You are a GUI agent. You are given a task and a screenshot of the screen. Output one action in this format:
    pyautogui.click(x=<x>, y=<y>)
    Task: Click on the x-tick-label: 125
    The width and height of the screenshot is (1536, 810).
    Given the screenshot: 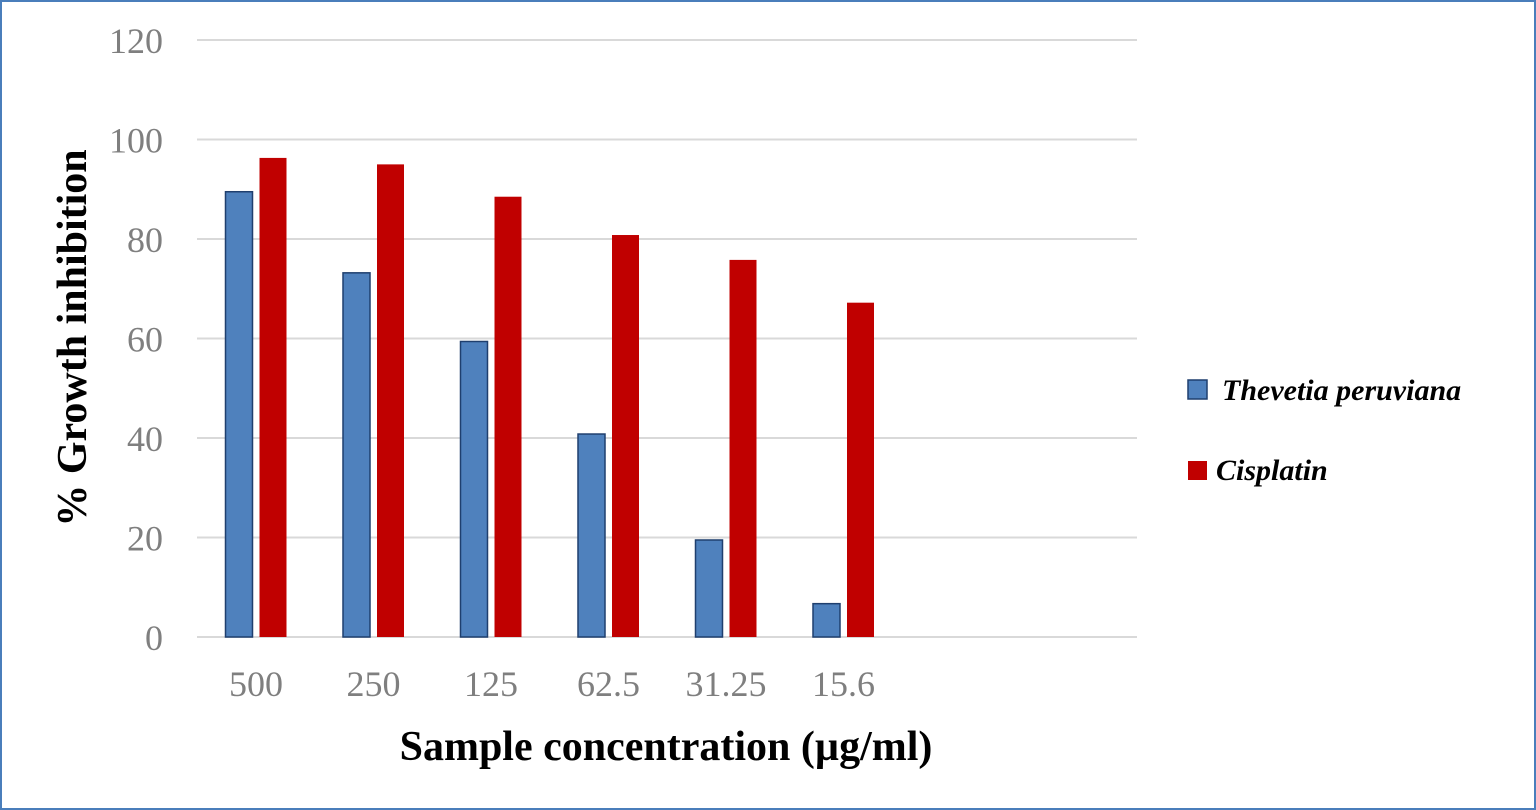 What is the action you would take?
    pyautogui.click(x=491, y=684)
    